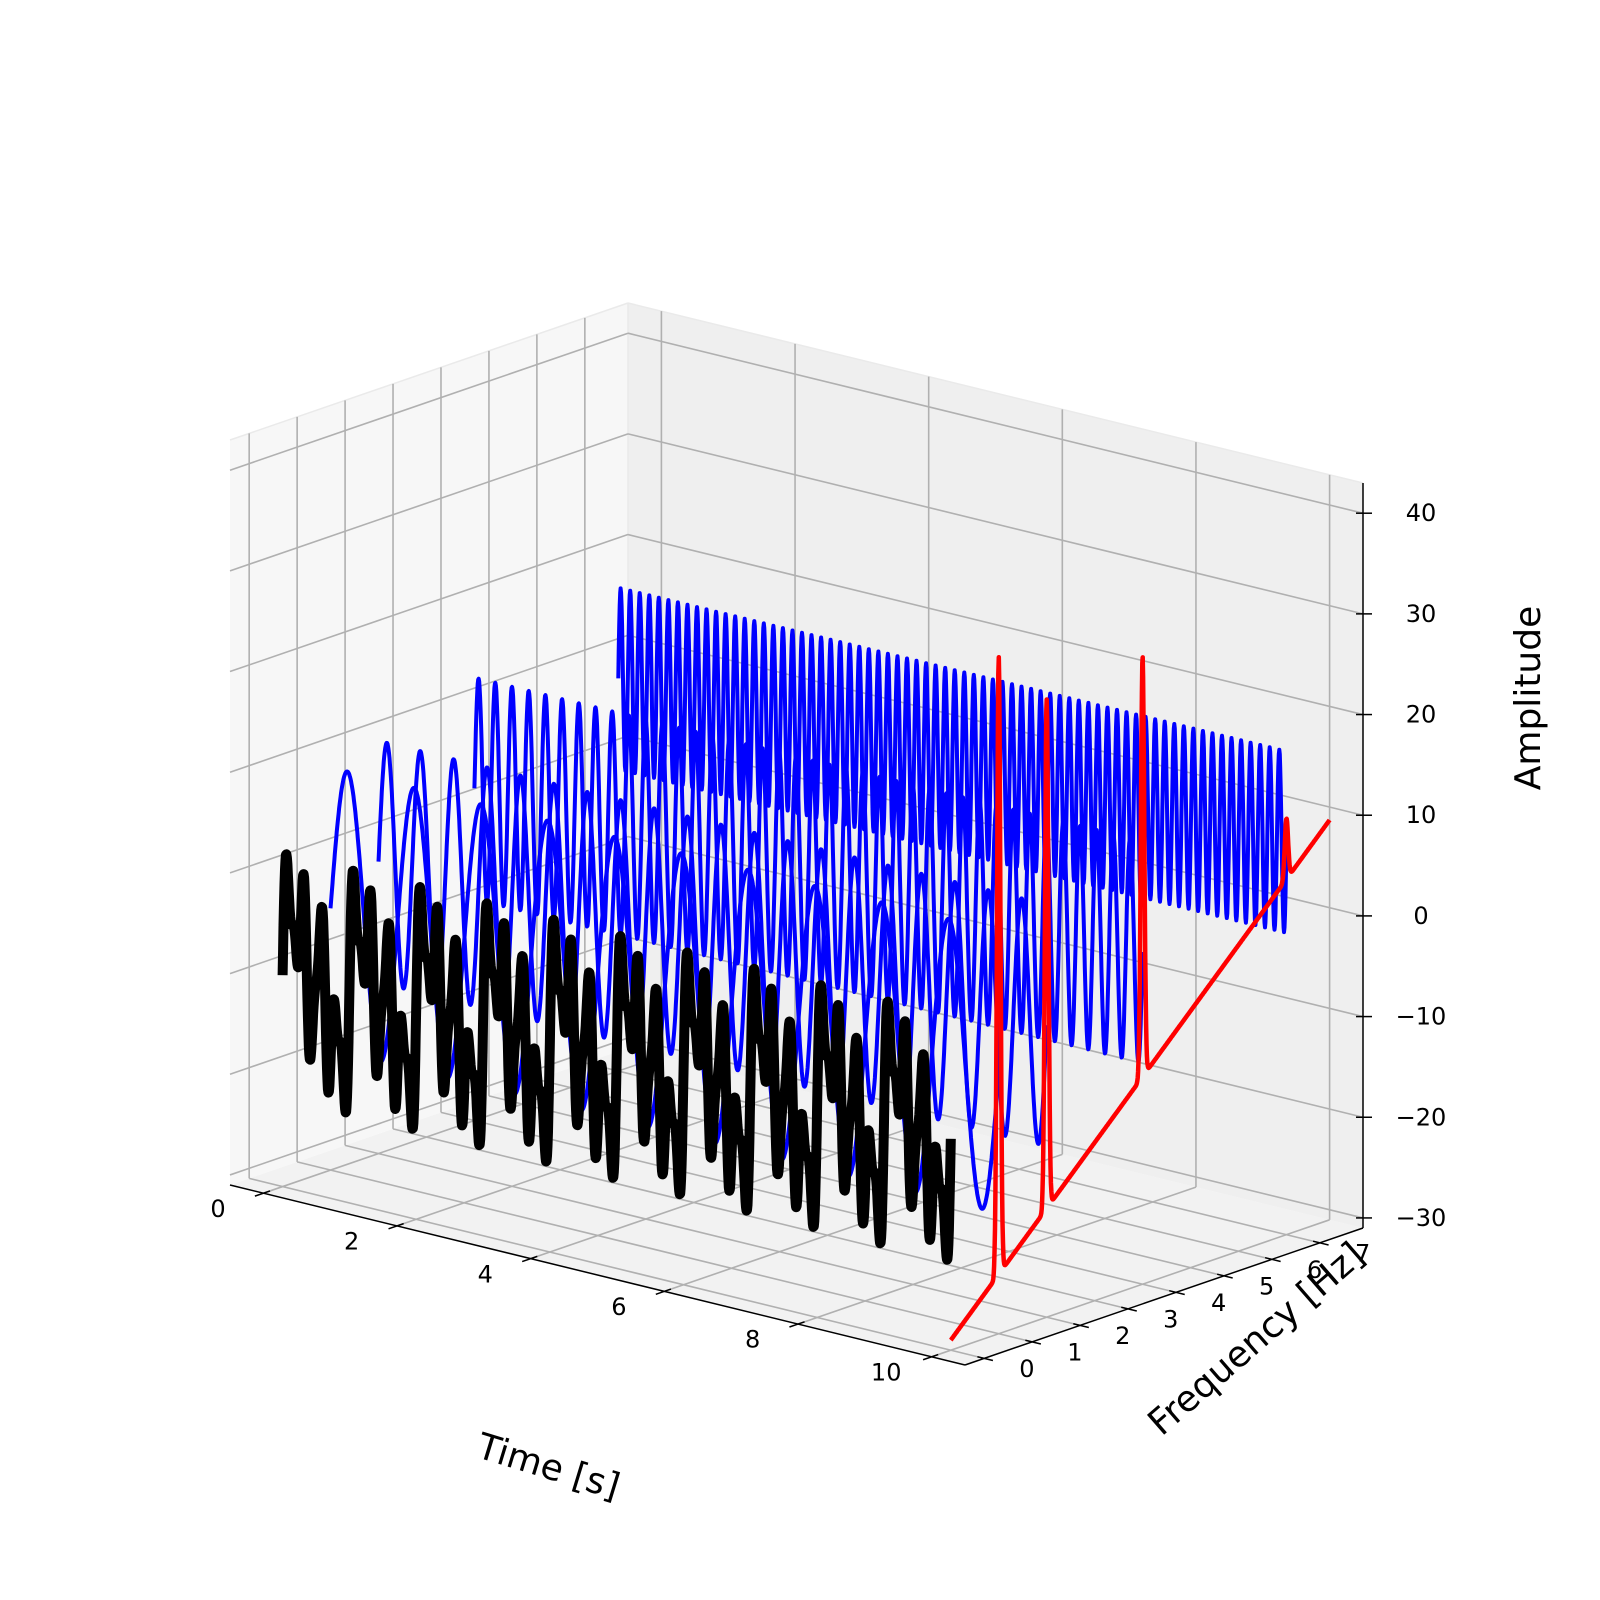 The image size is (1600, 1600). I want to click on z-tick-label: −10, so click(1421, 1017).